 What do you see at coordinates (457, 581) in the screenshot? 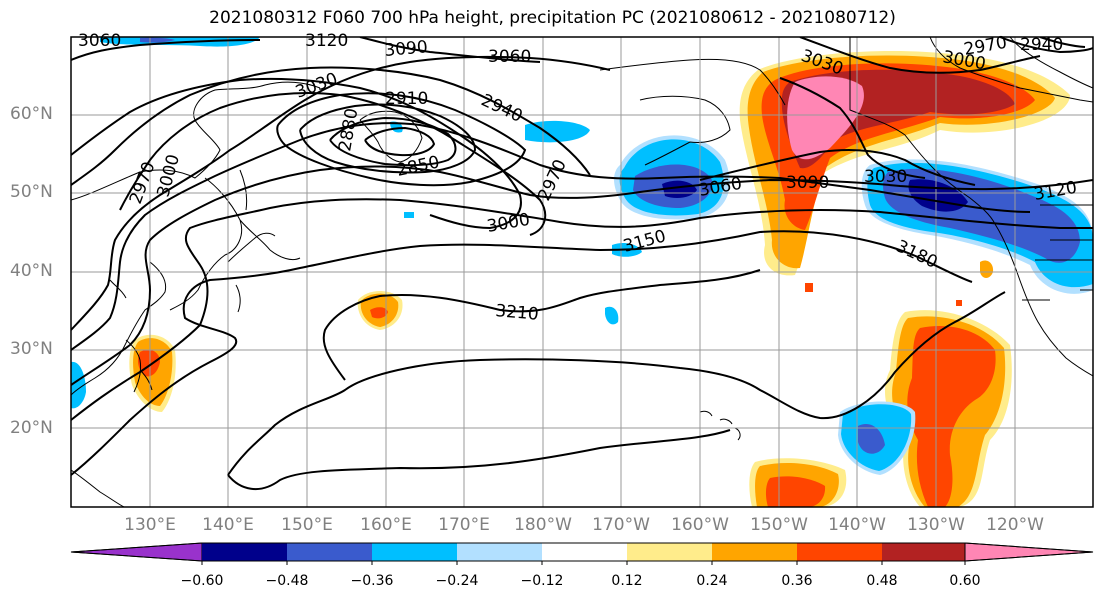
I see `colorbar-tick-label: −0.24` at bounding box center [457, 581].